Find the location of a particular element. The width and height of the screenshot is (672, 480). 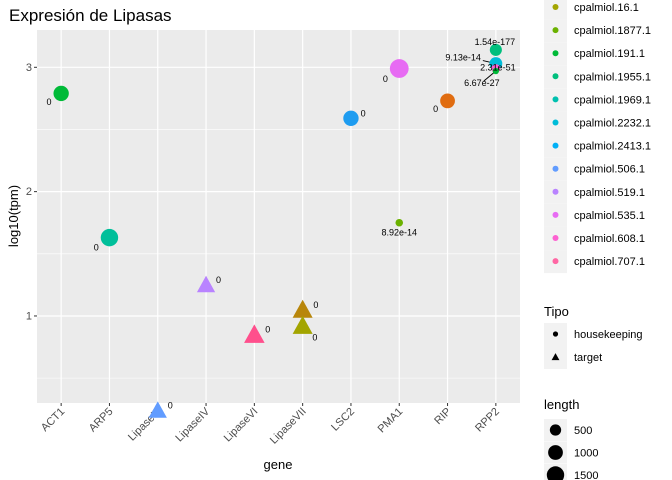

x-tick-label: RPP2 is located at coordinates (487, 420).